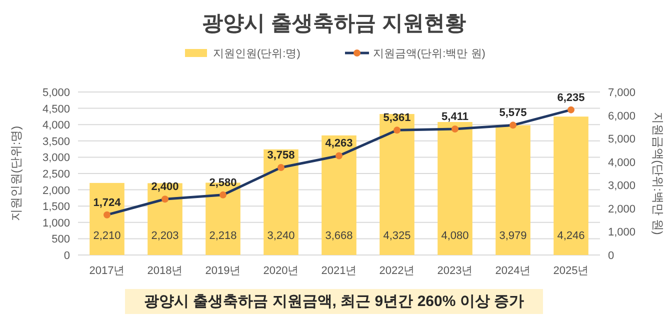 This screenshot has height=334, width=668. What do you see at coordinates (622, 232) in the screenshot?
I see `y2-tick-label: 1,000` at bounding box center [622, 232].